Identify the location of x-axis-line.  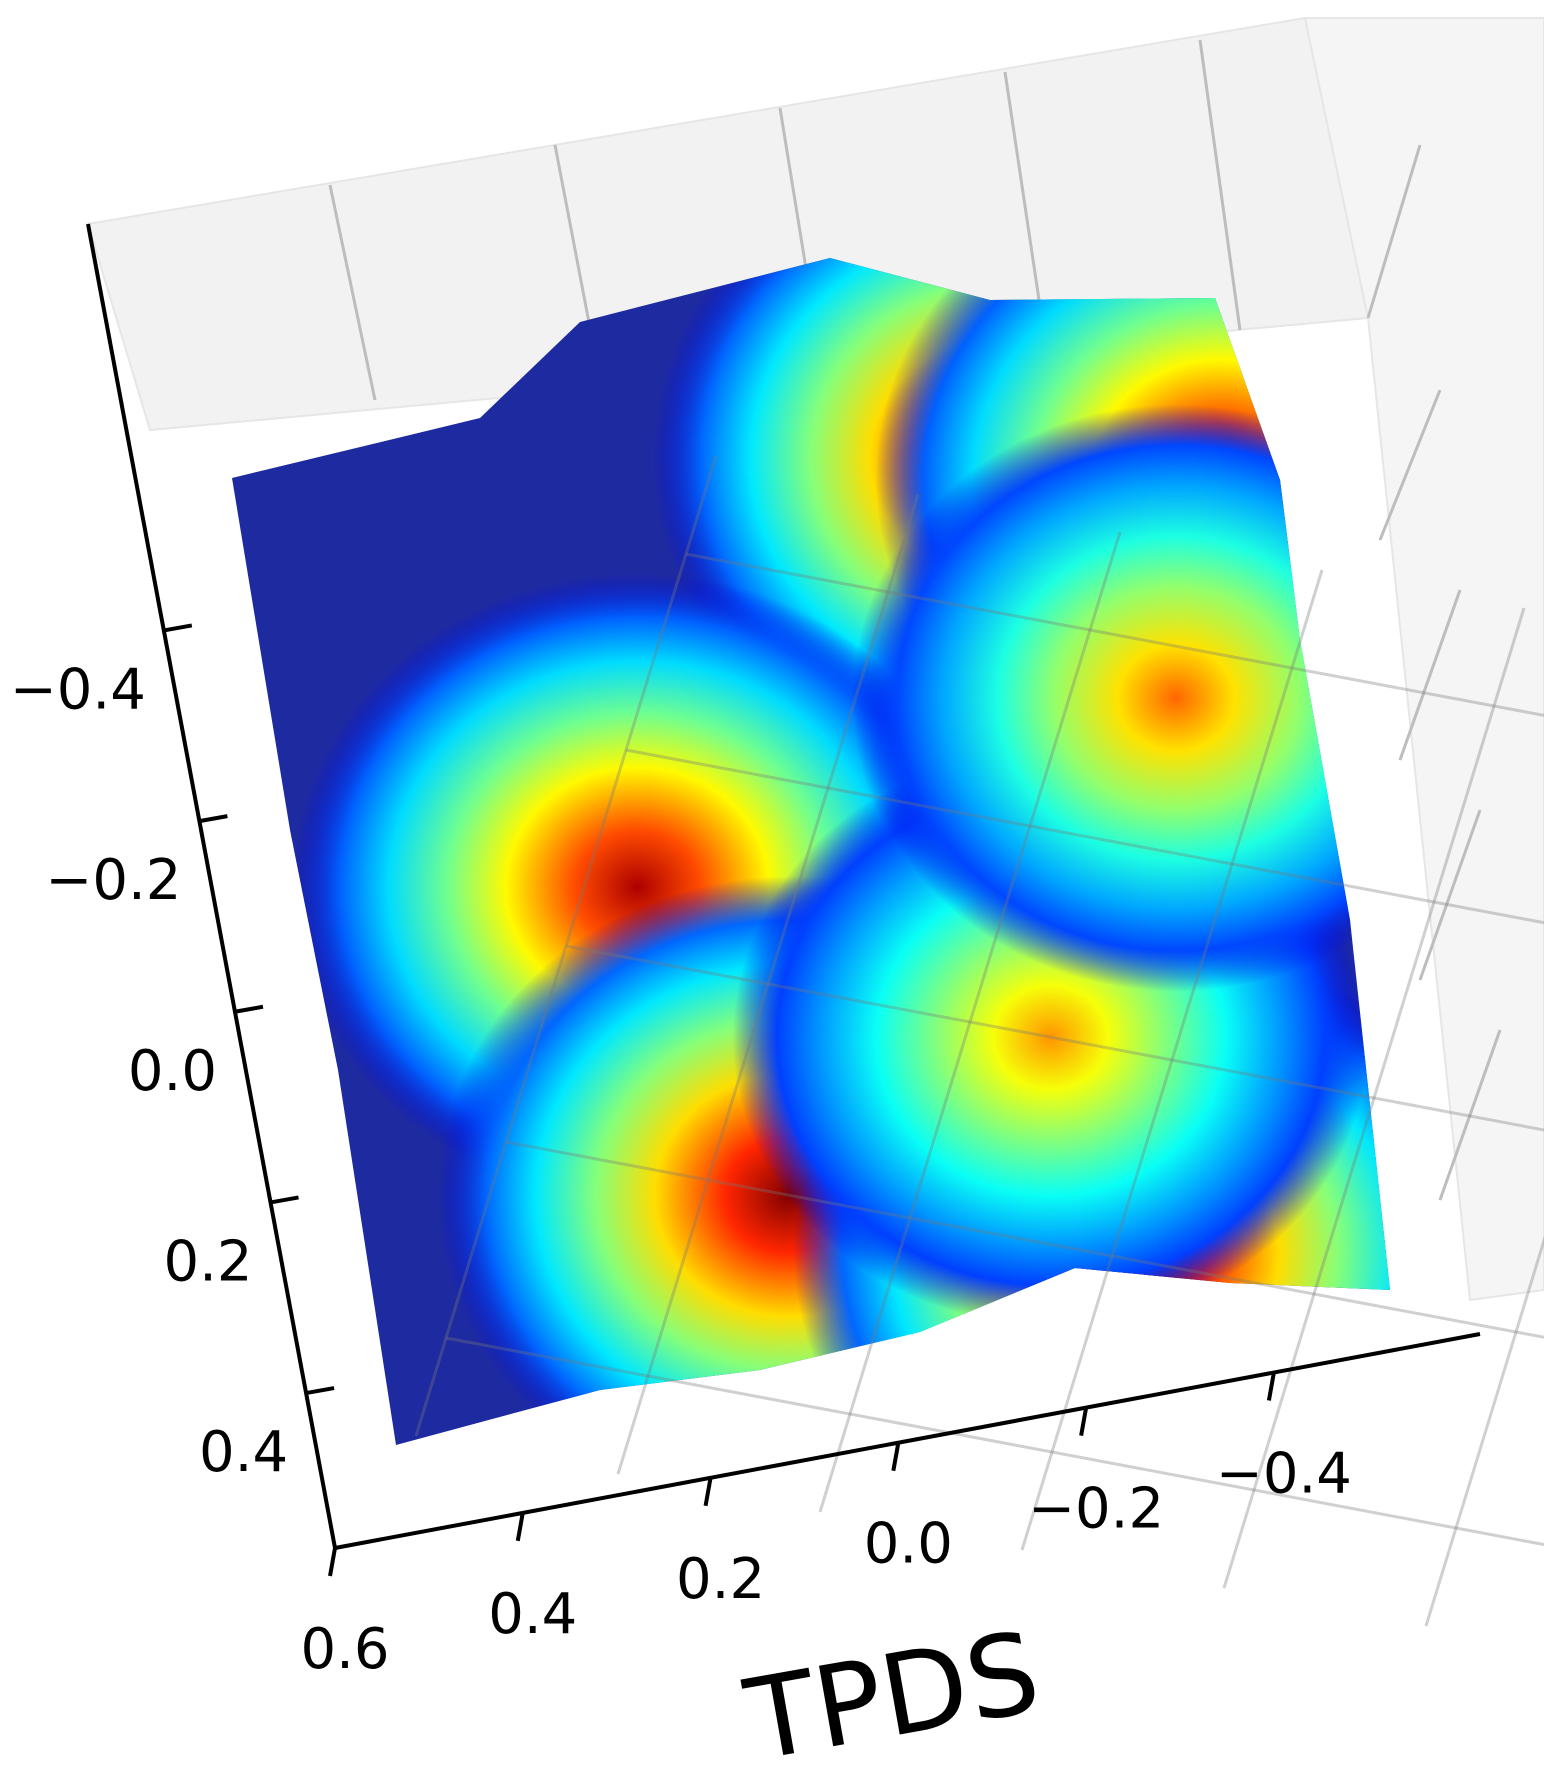
(907, 1441).